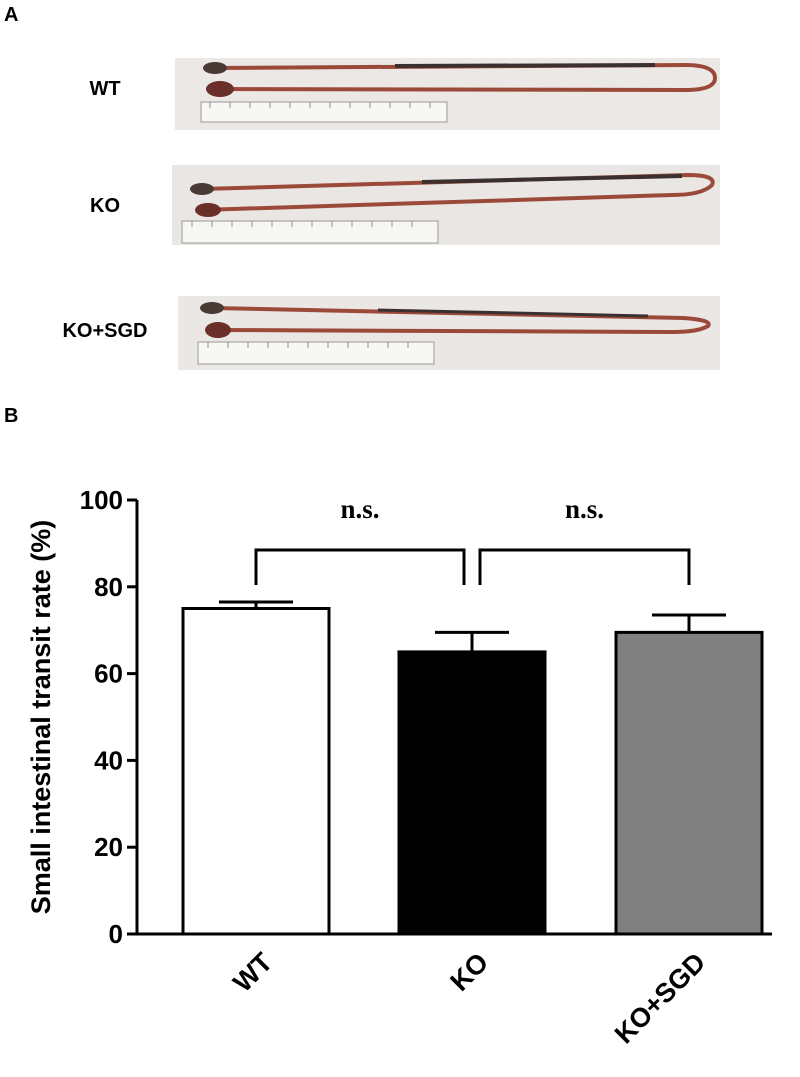  Describe the element at coordinates (449, 333) in the screenshot. I see `intestine-photo-ko-sgd` at that location.